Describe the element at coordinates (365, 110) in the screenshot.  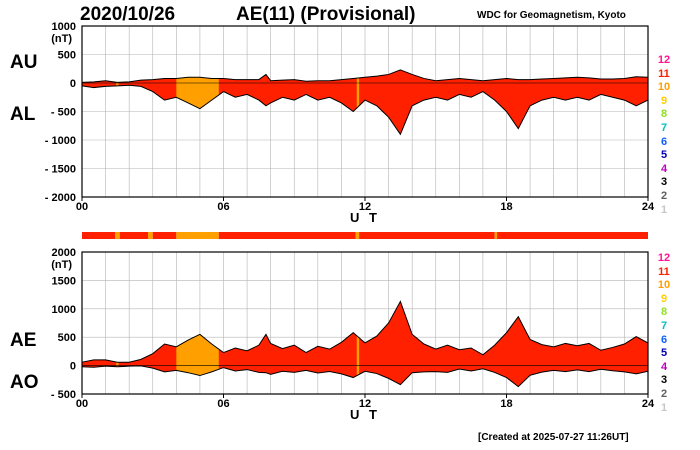
I see `series-line-al` at that location.